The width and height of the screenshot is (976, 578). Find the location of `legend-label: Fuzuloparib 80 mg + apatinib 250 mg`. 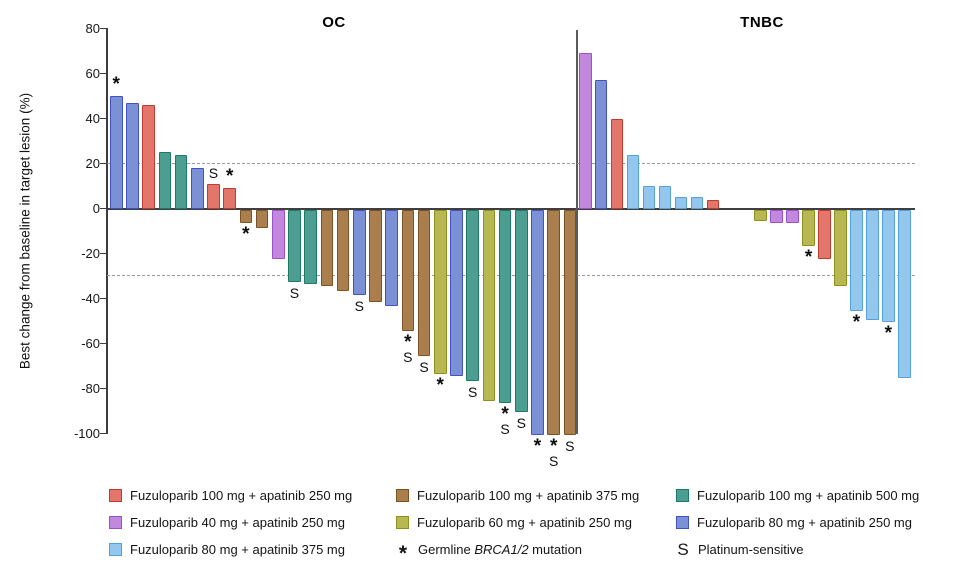

legend-label: Fuzuloparib 80 mg + apatinib 250 mg is located at coordinates (804, 522).